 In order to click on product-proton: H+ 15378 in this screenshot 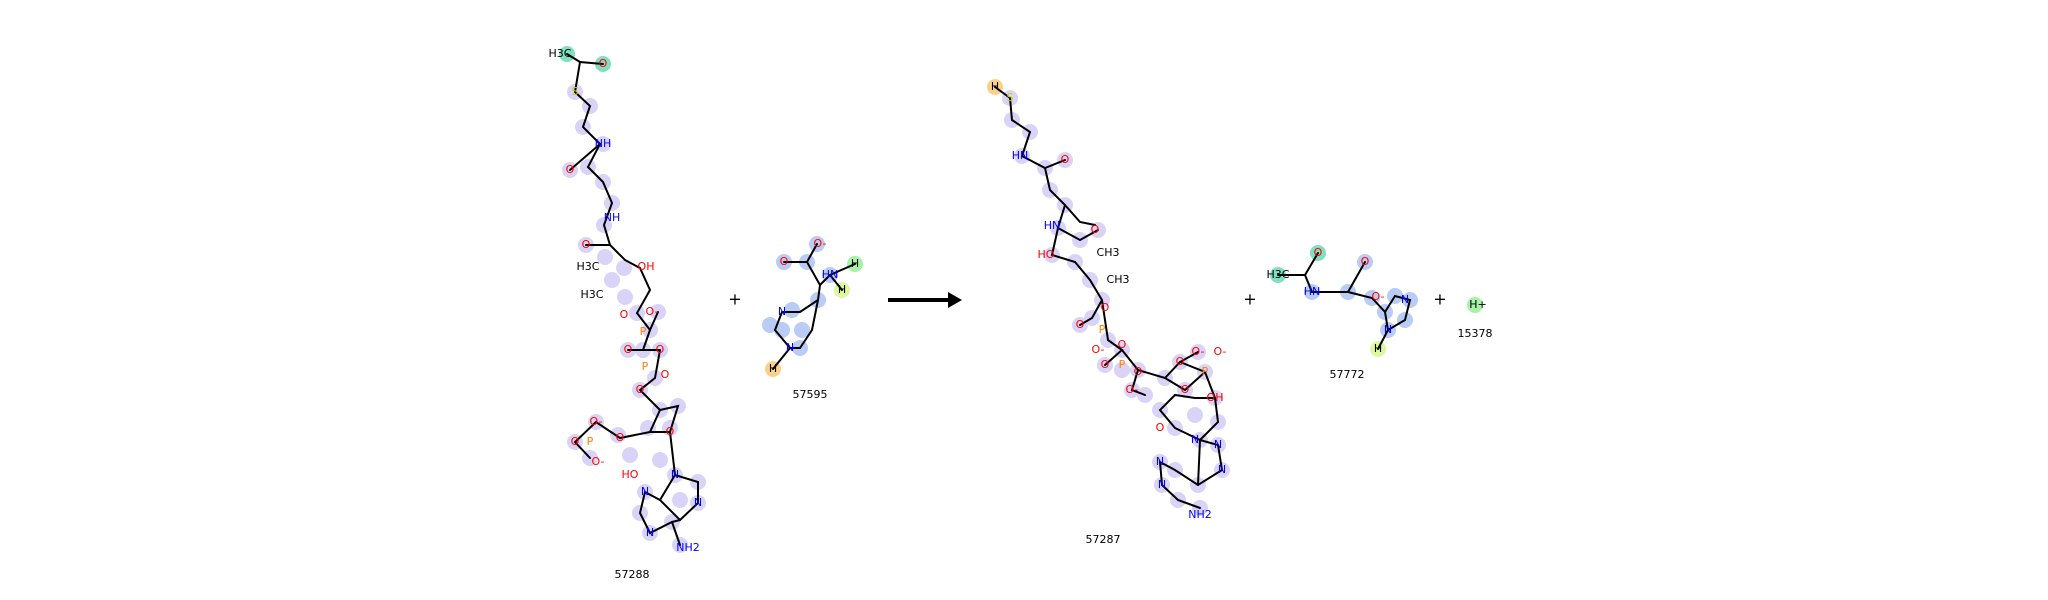, I will do `click(1475, 318)`.